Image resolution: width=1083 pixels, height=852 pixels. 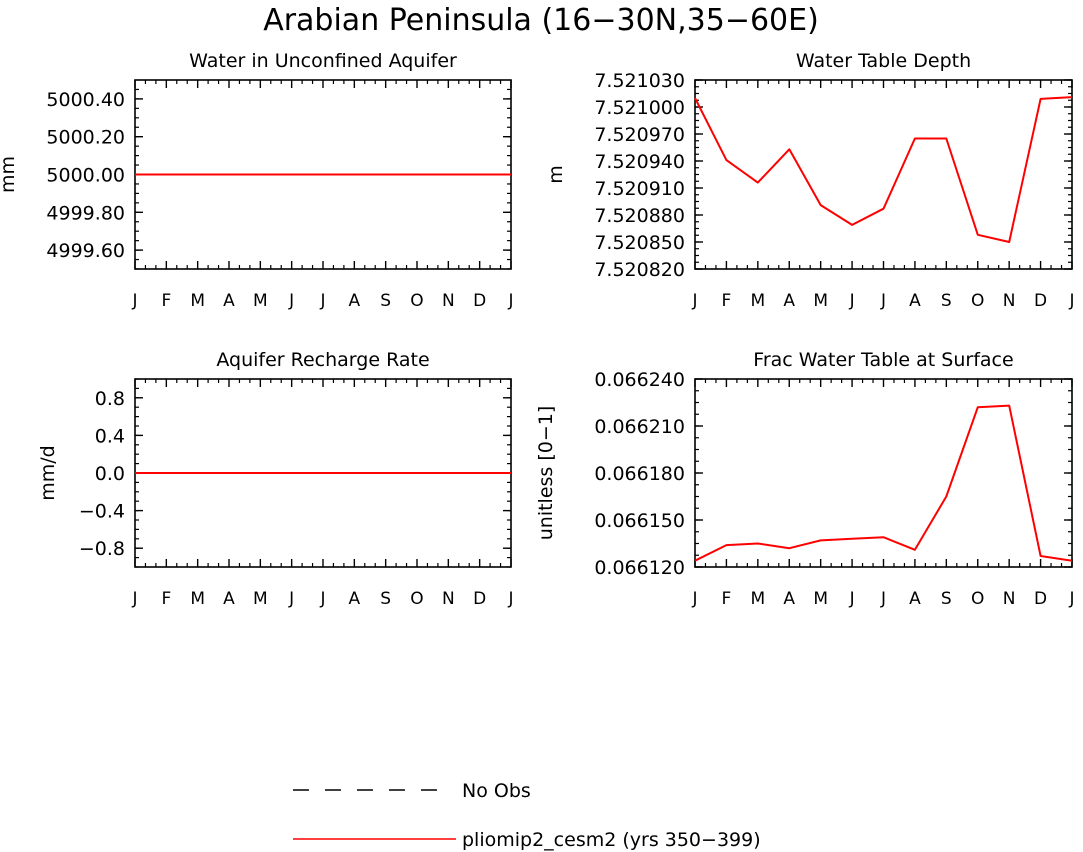 What do you see at coordinates (102, 512) in the screenshot?
I see `y-tick-label: −0.4` at bounding box center [102, 512].